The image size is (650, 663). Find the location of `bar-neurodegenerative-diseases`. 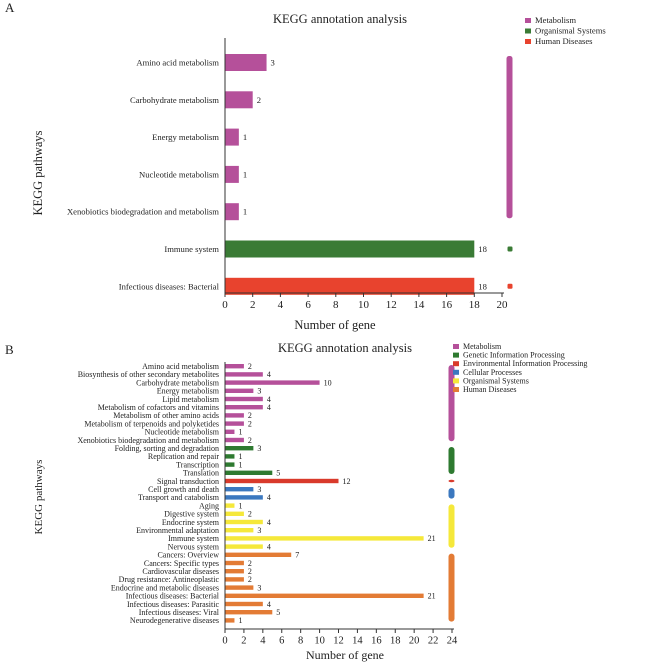

bar-neurodegenerative-diseases is located at coordinates (230, 620).